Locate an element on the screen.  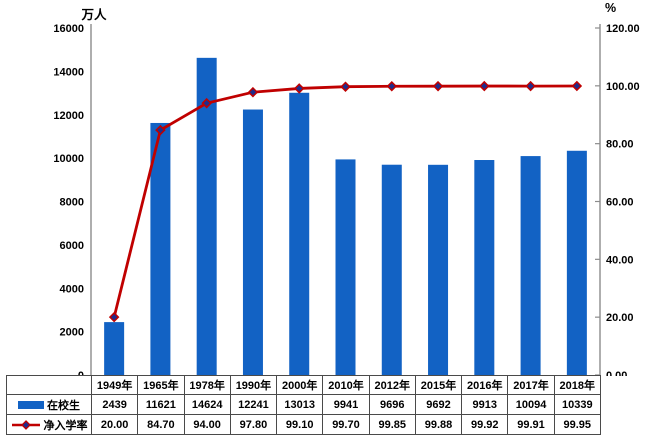
bar-2012年 is located at coordinates (391, 269).